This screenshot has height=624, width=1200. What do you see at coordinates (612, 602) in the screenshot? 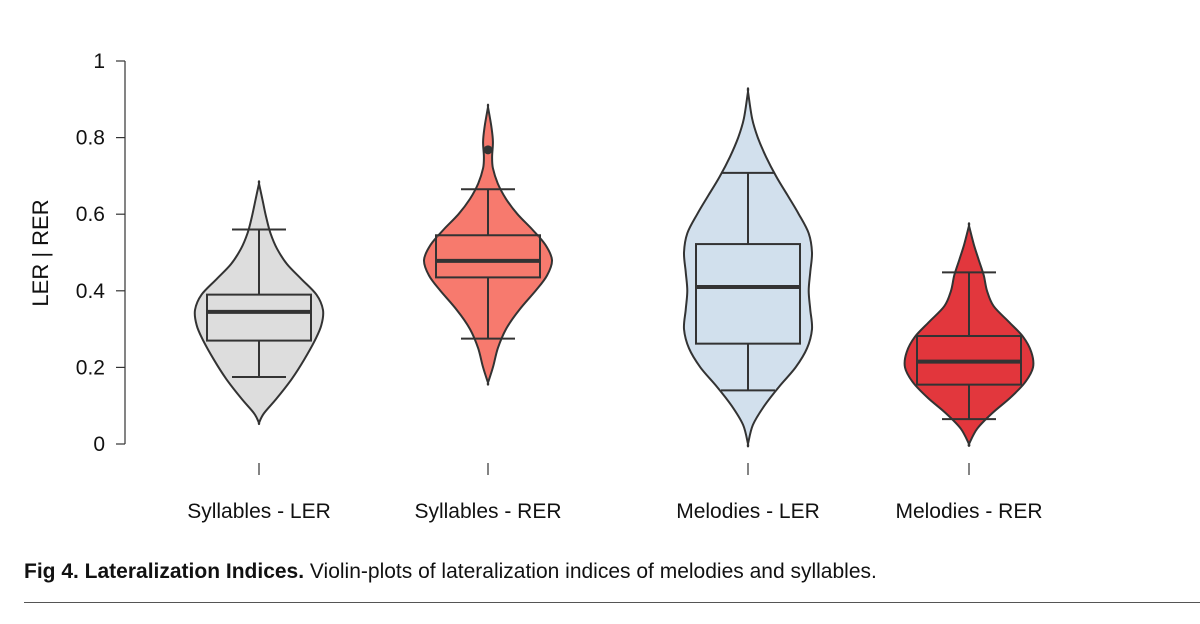
I see `caption-divider` at bounding box center [612, 602].